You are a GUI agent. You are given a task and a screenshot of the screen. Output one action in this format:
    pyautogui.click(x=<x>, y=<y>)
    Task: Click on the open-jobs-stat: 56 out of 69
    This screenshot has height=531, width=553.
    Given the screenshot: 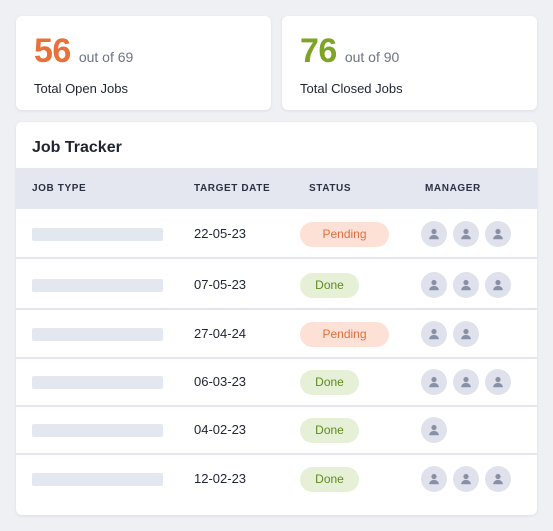 What is the action you would take?
    pyautogui.click(x=83, y=51)
    